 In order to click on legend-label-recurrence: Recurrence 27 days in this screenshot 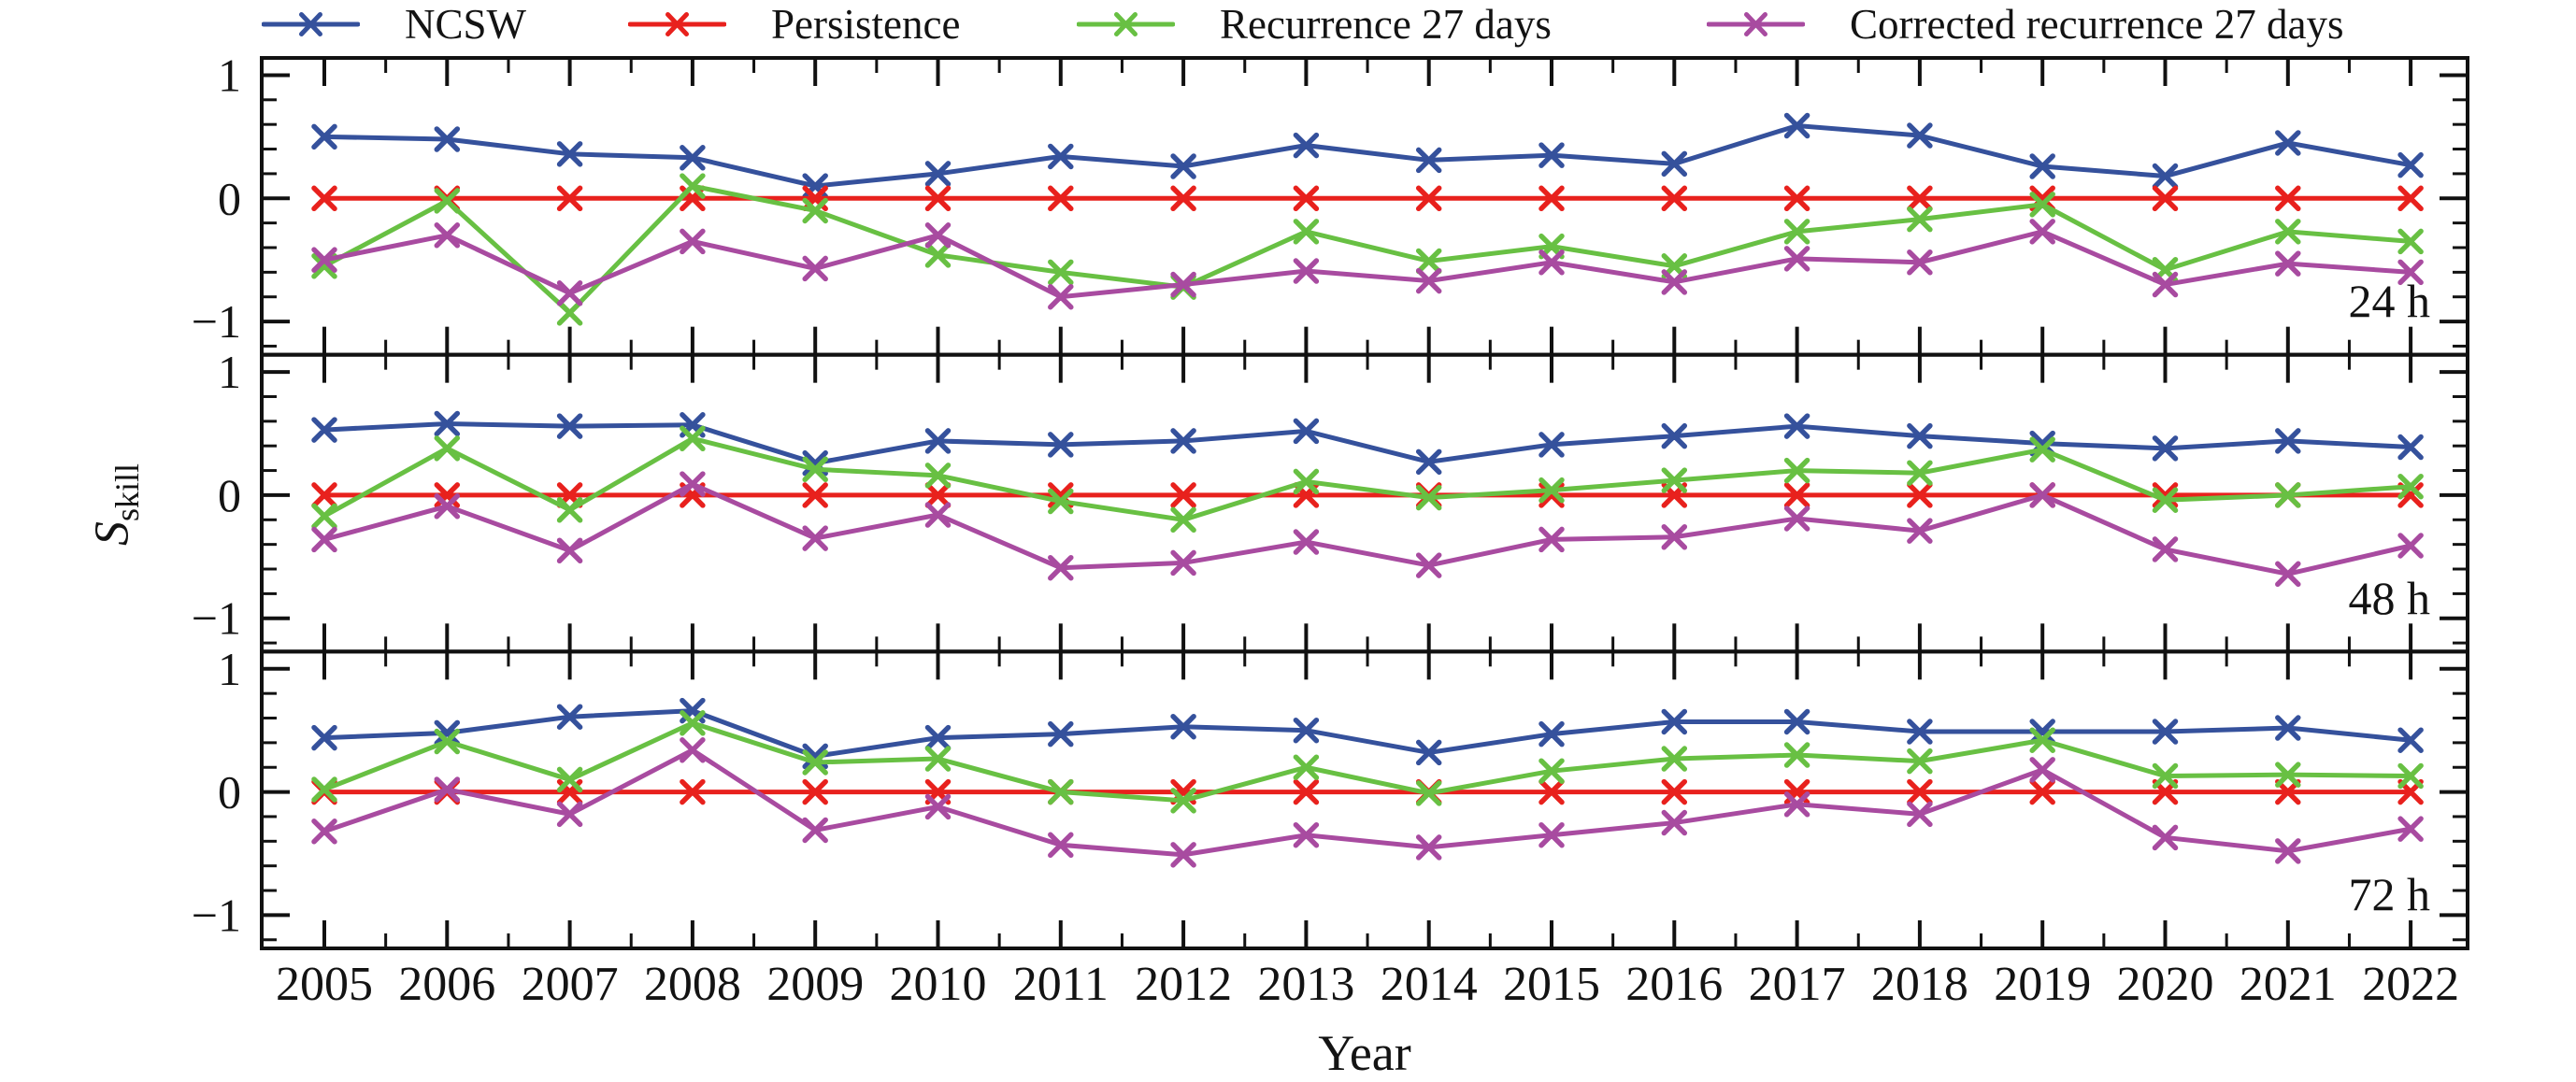, I will do `click(1386, 24)`.